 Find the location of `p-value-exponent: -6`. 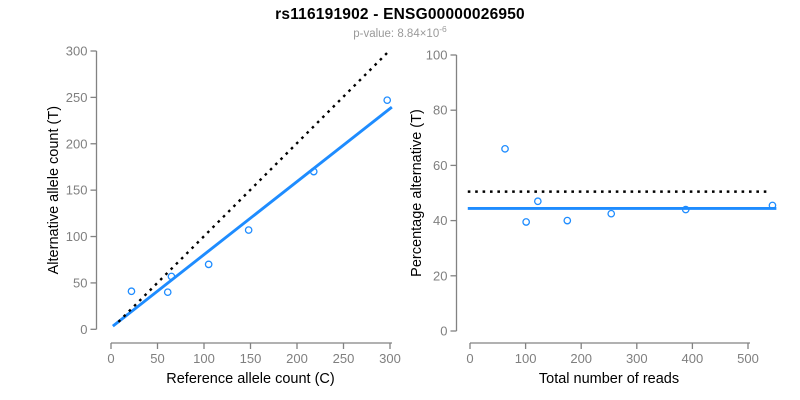

p-value-exponent: -6 is located at coordinates (443, 29).